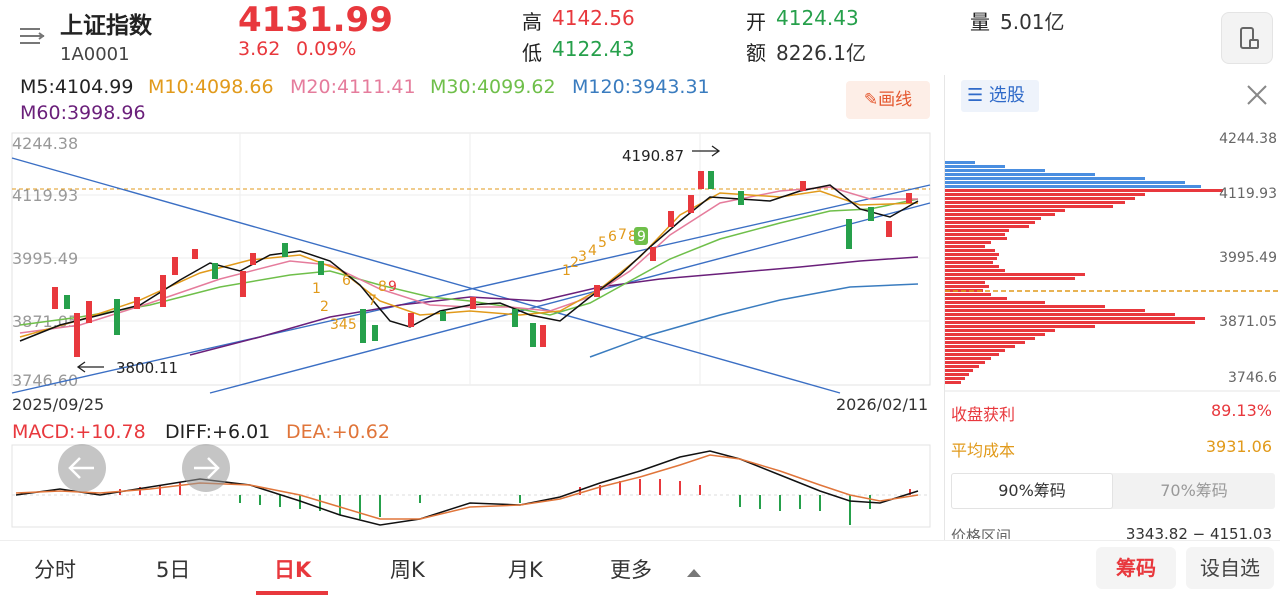 Image resolution: width=1280 pixels, height=595 pixels. I want to click on chip-tabs: 90%筹码 70%筹码, so click(1113, 491).